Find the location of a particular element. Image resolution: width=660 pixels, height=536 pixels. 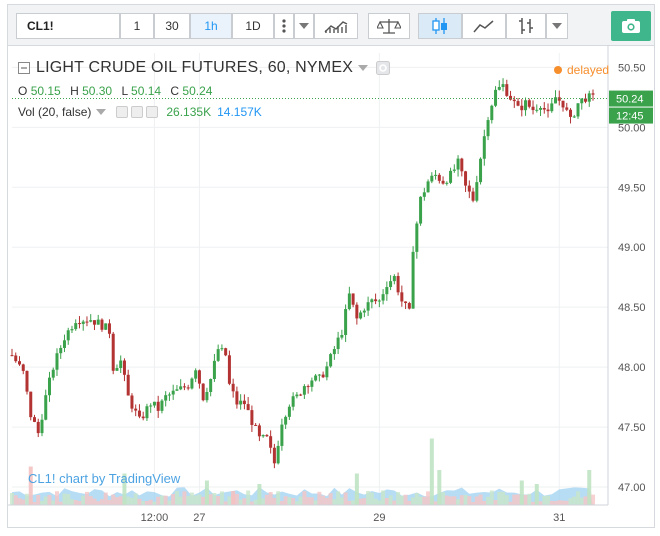

visibility-icon is located at coordinates (122, 112).